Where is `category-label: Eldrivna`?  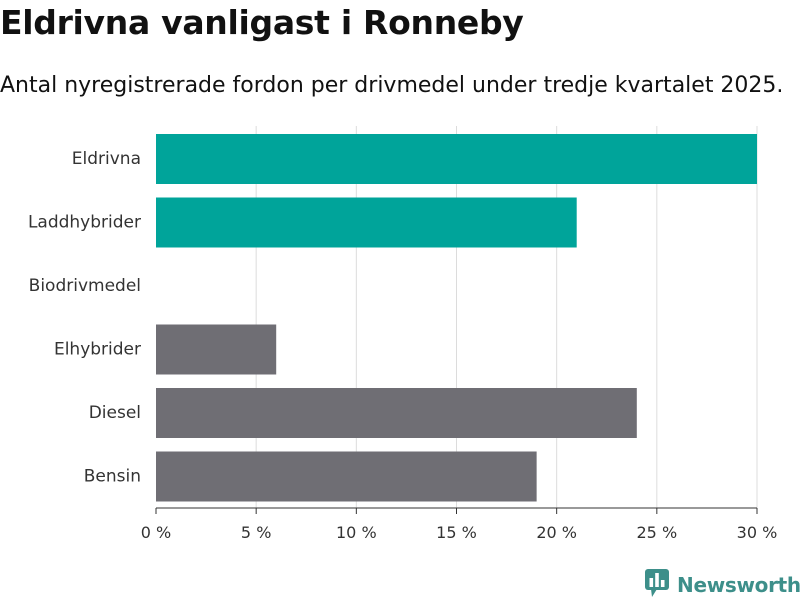 category-label: Eldrivna is located at coordinates (106, 159).